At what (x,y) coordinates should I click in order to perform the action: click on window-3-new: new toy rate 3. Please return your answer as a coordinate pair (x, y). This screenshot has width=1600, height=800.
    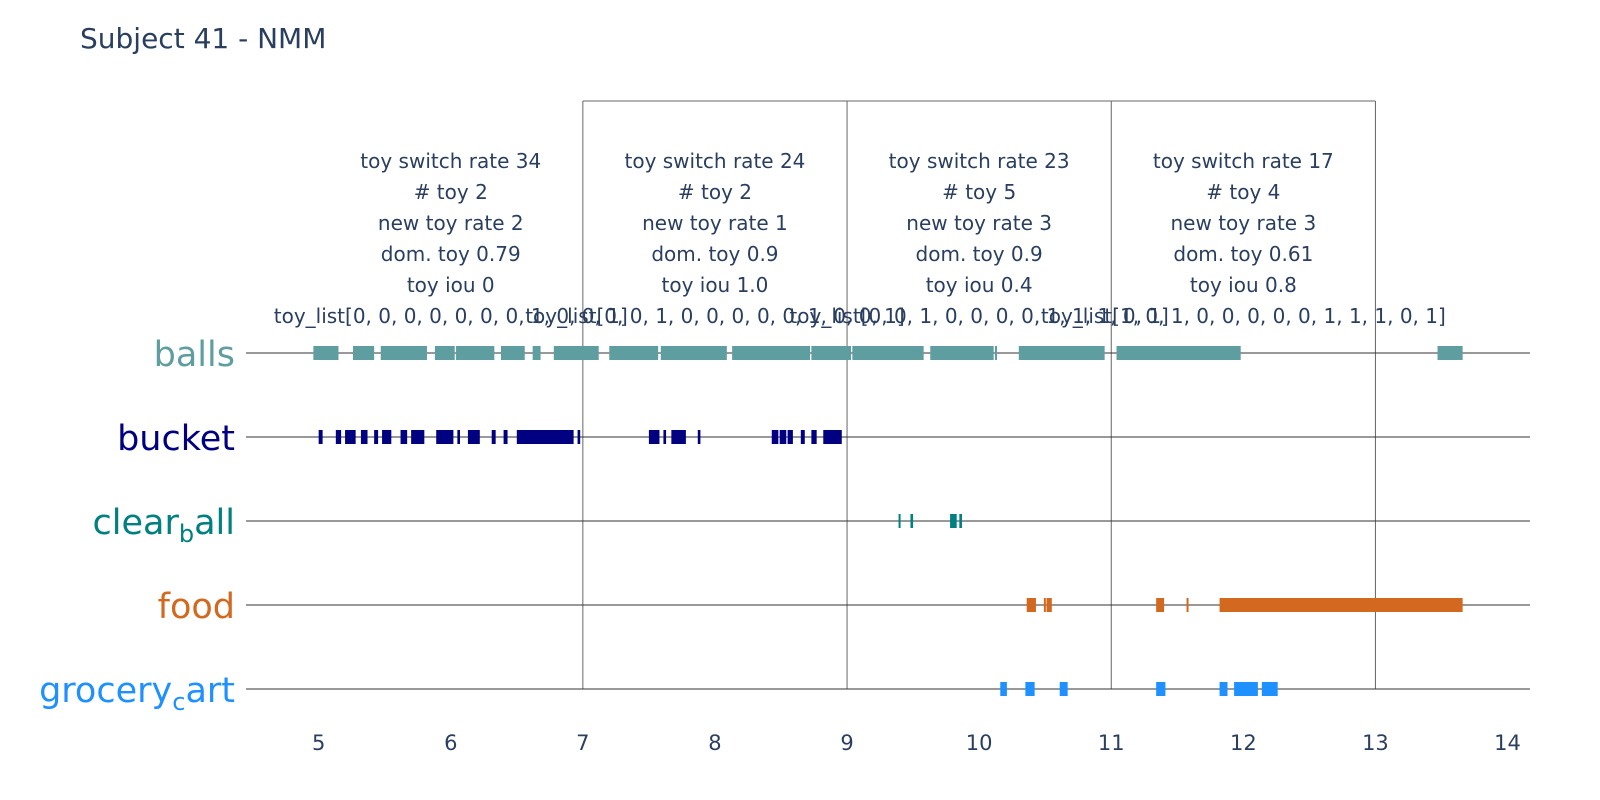
    Looking at the image, I should click on (979, 223).